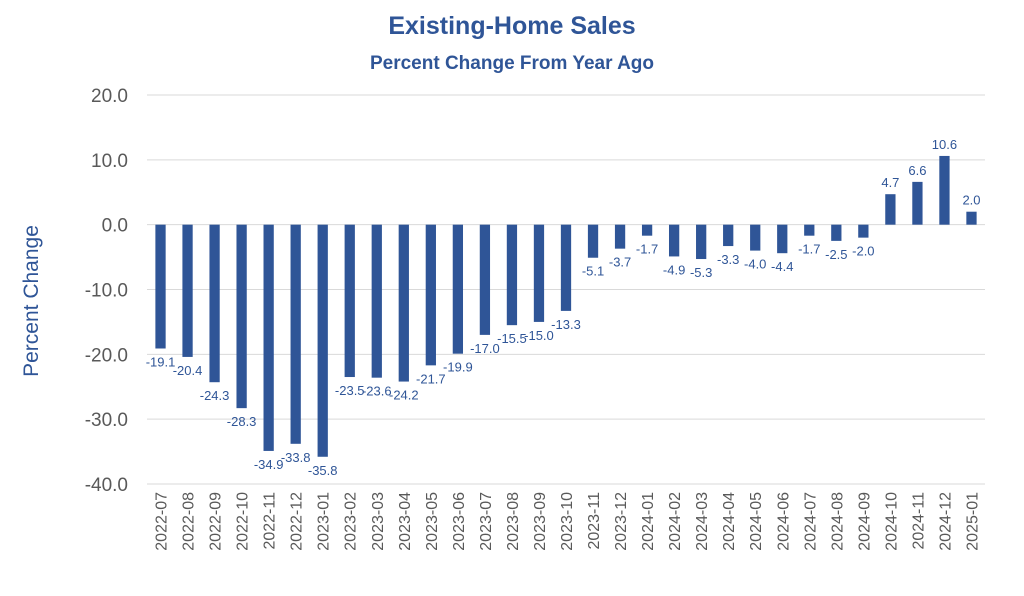 The image size is (1024, 596). What do you see at coordinates (674, 269) in the screenshot?
I see `data-label: -4.9` at bounding box center [674, 269].